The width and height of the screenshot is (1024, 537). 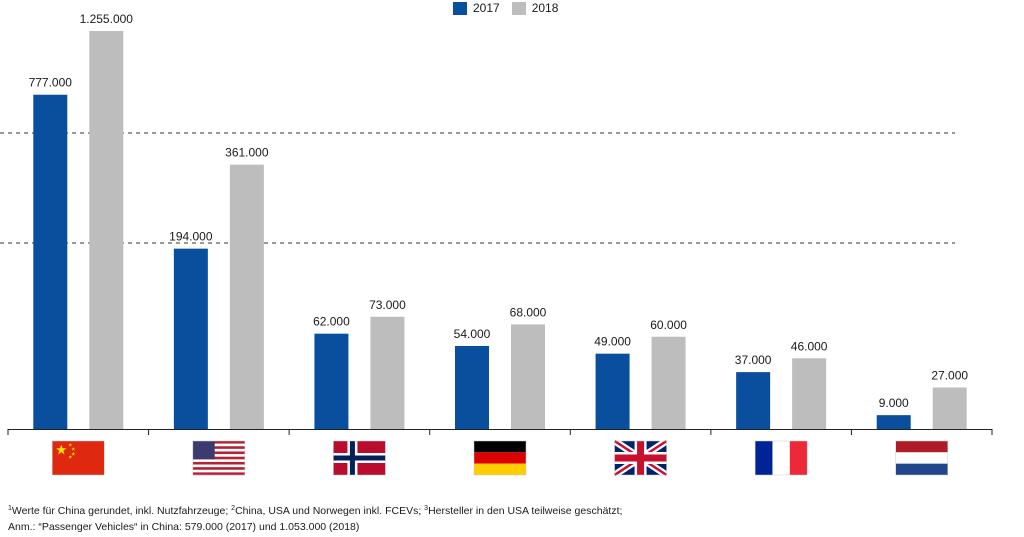 What do you see at coordinates (331, 322) in the screenshot?
I see `data-label-2017: 62.000` at bounding box center [331, 322].